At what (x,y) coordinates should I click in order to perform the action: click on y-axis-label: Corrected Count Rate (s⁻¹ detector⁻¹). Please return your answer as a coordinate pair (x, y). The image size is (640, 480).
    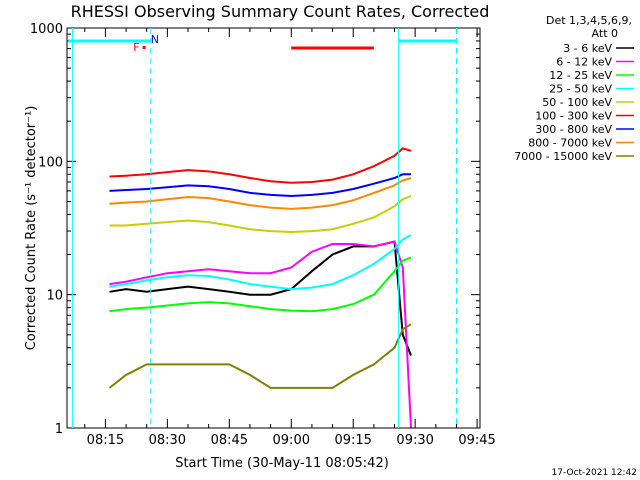
    Looking at the image, I should click on (31, 228).